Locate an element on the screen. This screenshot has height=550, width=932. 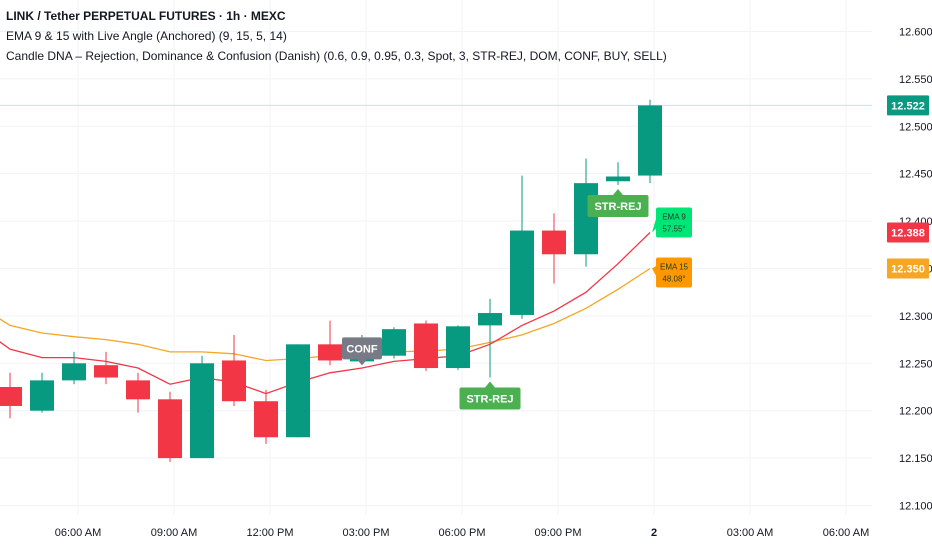
x-tick-label: 12:00 PM is located at coordinates (269, 533).